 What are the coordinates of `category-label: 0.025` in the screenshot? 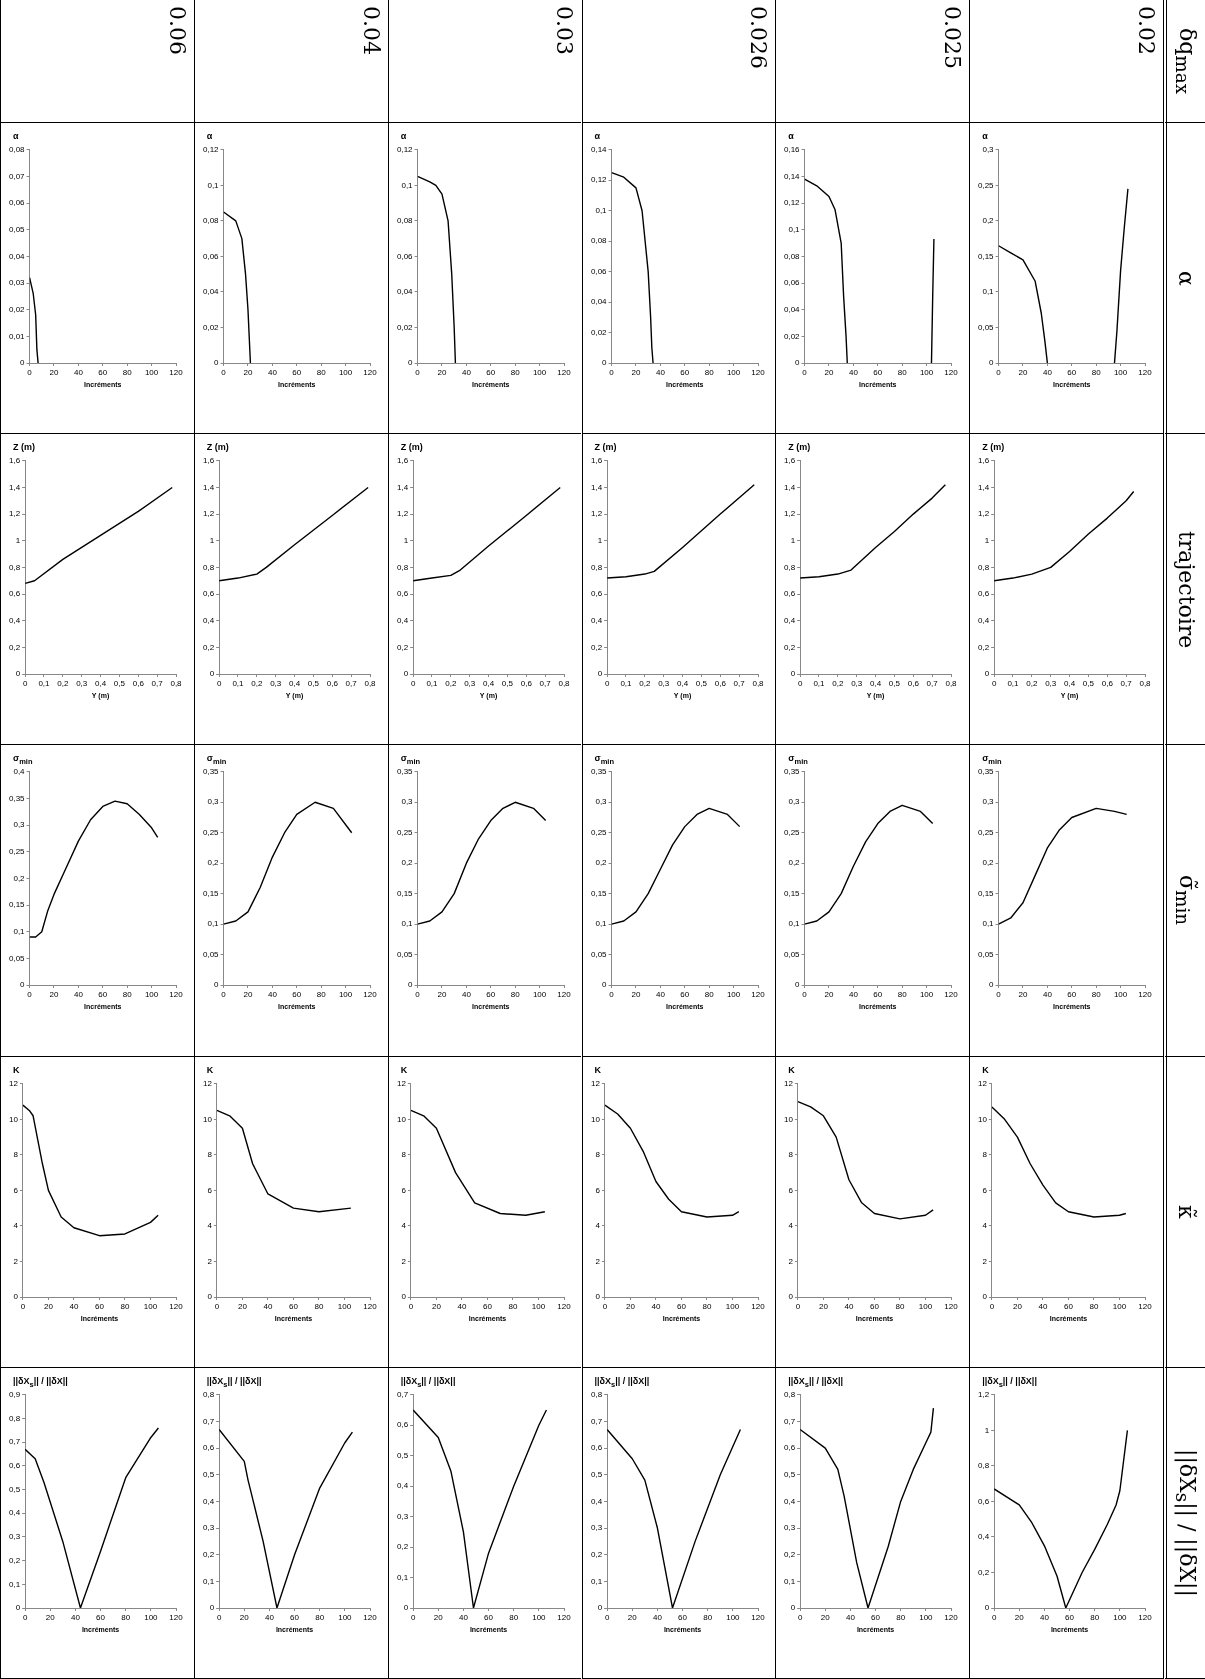 It's located at (953, 37).